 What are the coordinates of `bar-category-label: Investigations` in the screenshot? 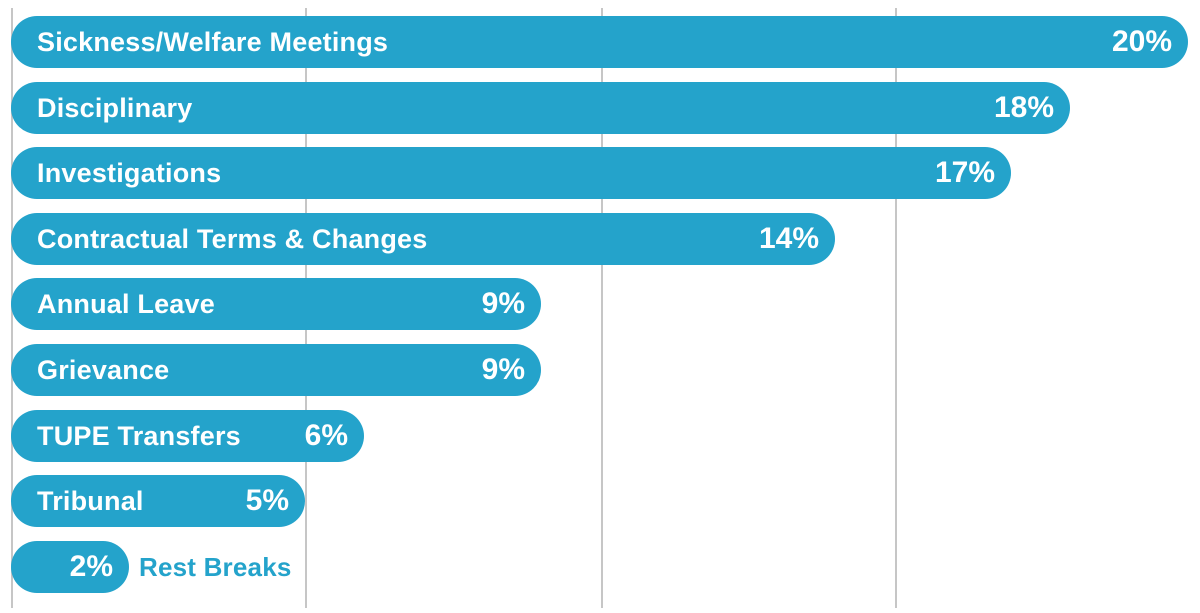 It's located at (129, 173).